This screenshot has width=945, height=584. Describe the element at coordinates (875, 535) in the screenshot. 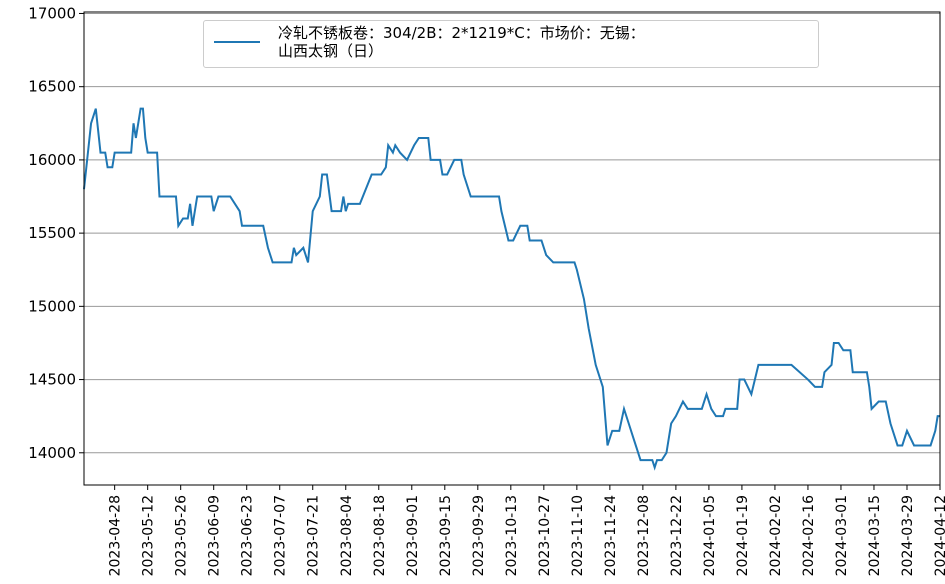

I see `x-tick-label: 2024-03-15` at that location.